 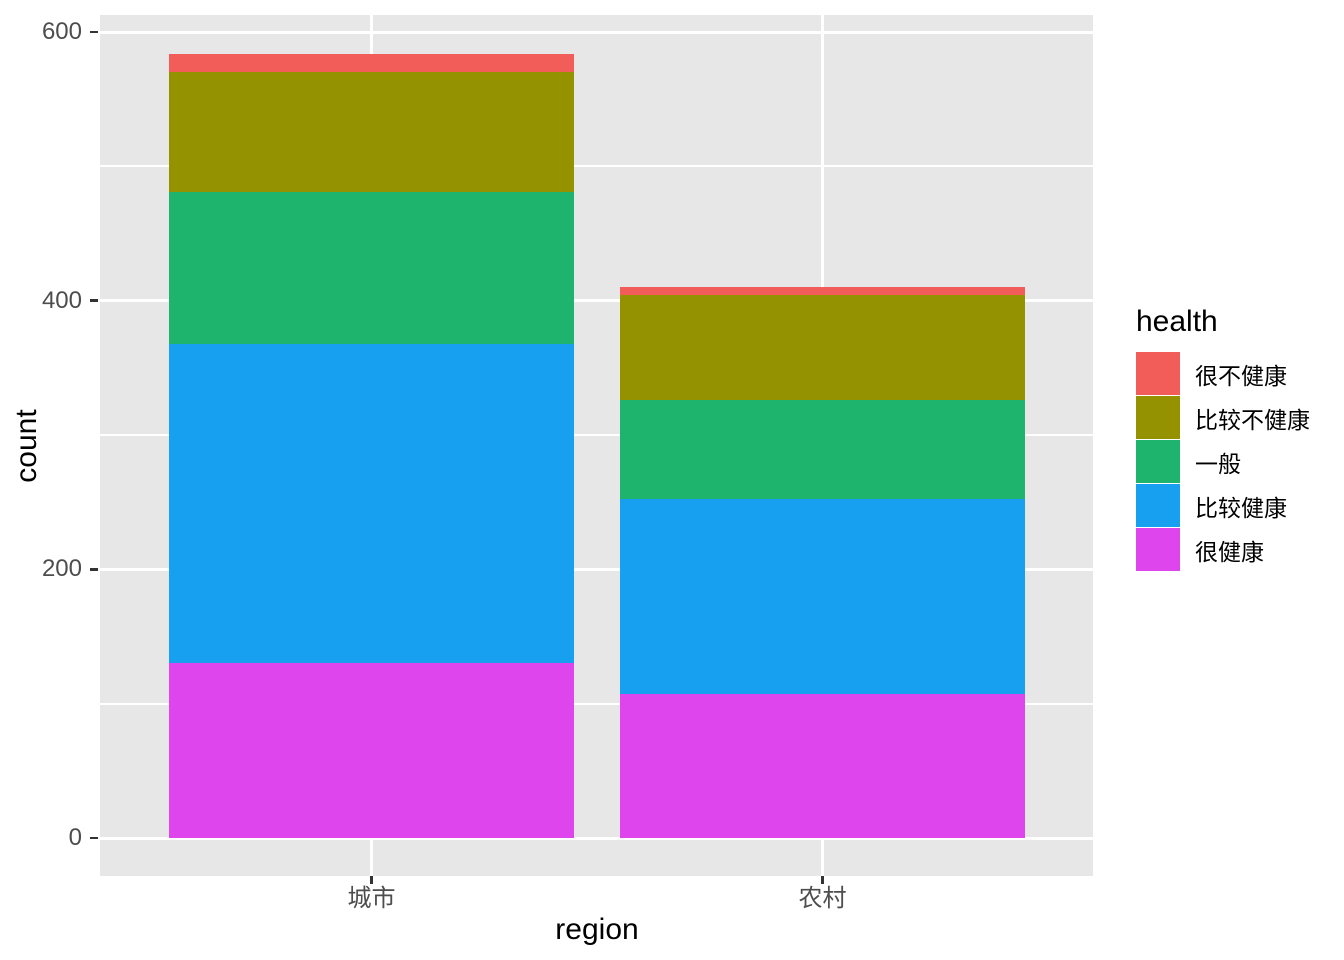 What do you see at coordinates (822, 348) in the screenshot?
I see `bar-segment-农村-比较不健康` at bounding box center [822, 348].